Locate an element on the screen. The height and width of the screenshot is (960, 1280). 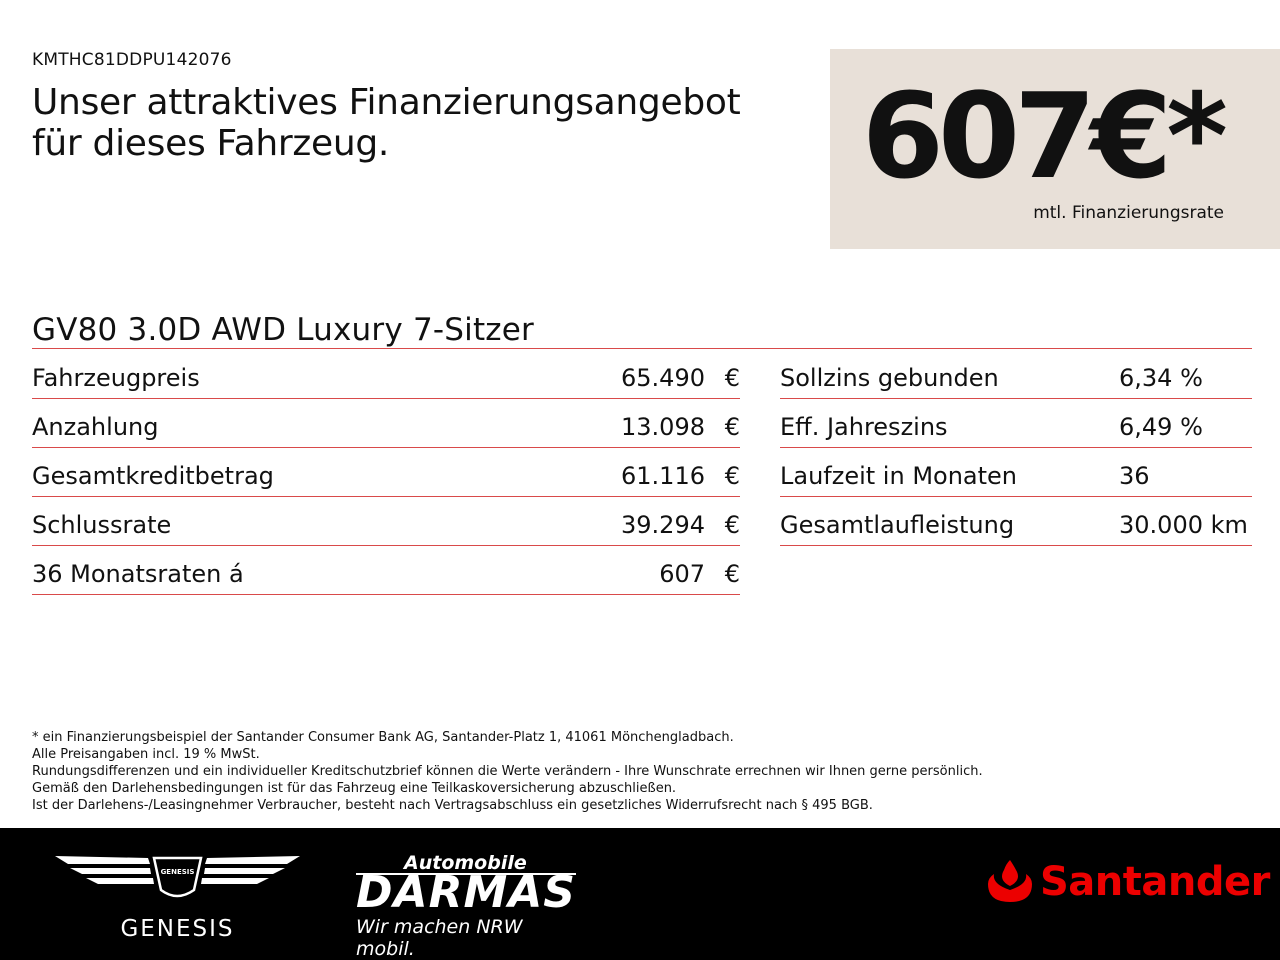
table-row: Schlussrate 39.294 € is located at coordinates (386, 521).